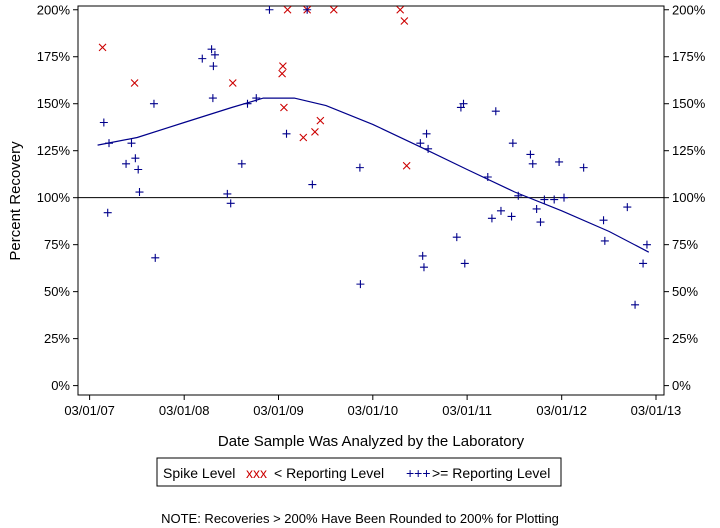 The image size is (720, 528). I want to click on x-tick-label: 03/01/12, so click(561, 410).